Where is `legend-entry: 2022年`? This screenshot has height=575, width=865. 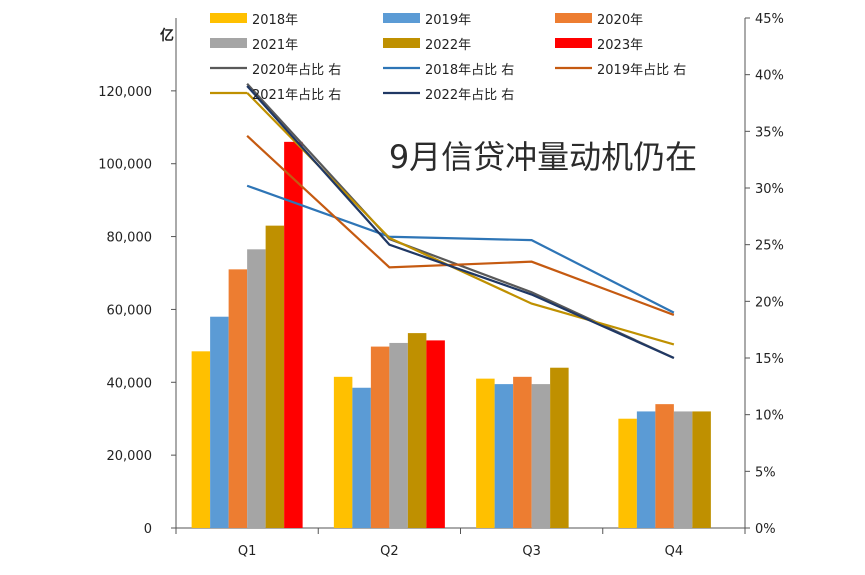
legend-entry: 2022年 is located at coordinates (448, 45).